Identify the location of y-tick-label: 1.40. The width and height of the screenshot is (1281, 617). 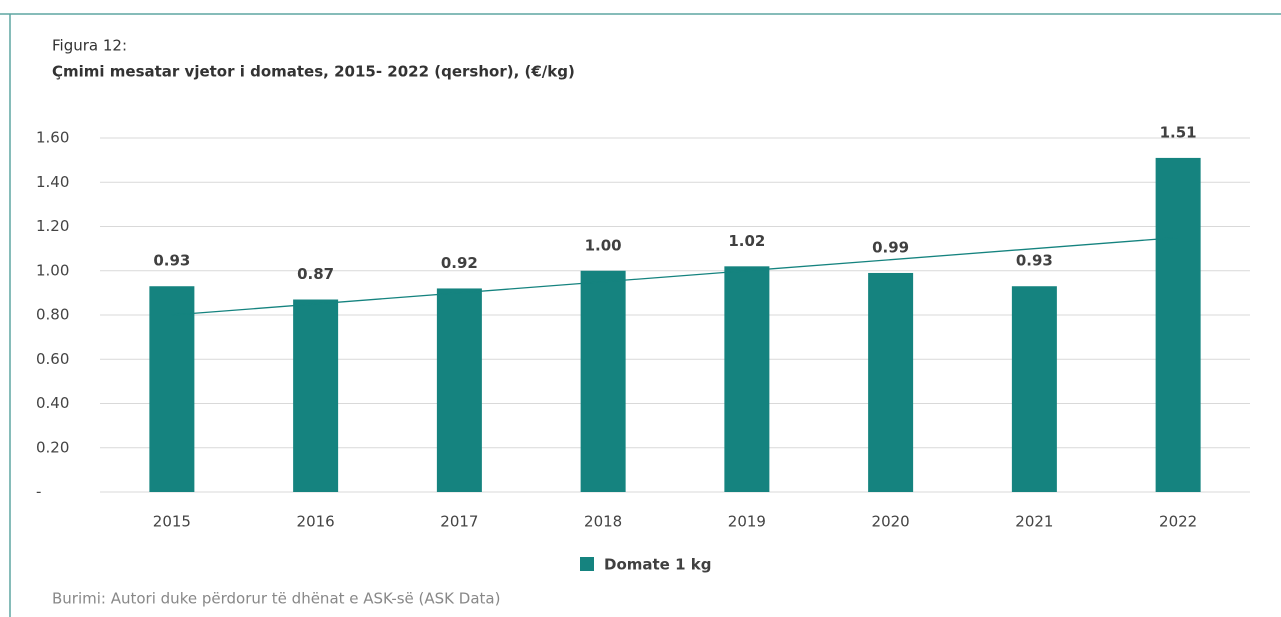
(52, 182).